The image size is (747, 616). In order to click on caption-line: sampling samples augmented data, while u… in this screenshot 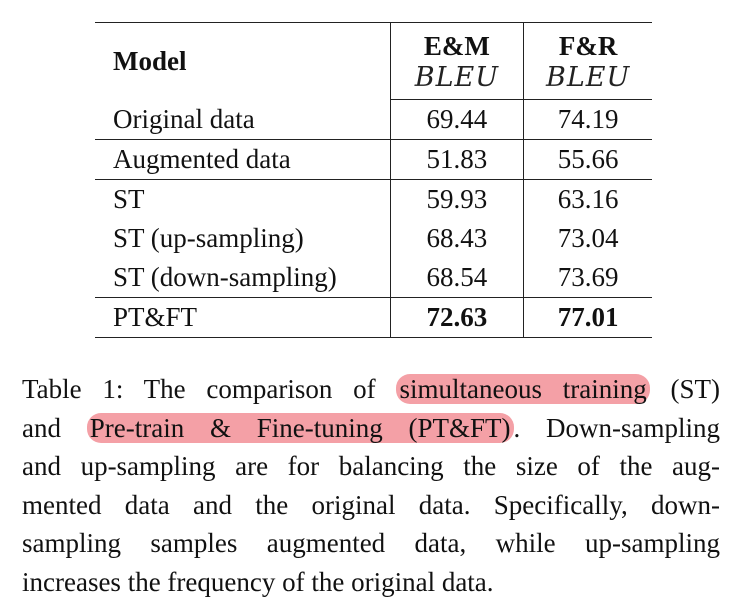, I will do `click(371, 543)`.